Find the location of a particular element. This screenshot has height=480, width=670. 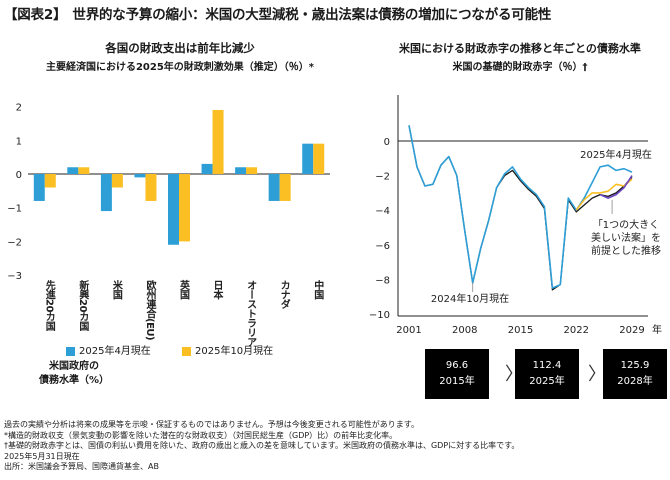

x-category-label: 新興20カ国 is located at coordinates (83, 305).